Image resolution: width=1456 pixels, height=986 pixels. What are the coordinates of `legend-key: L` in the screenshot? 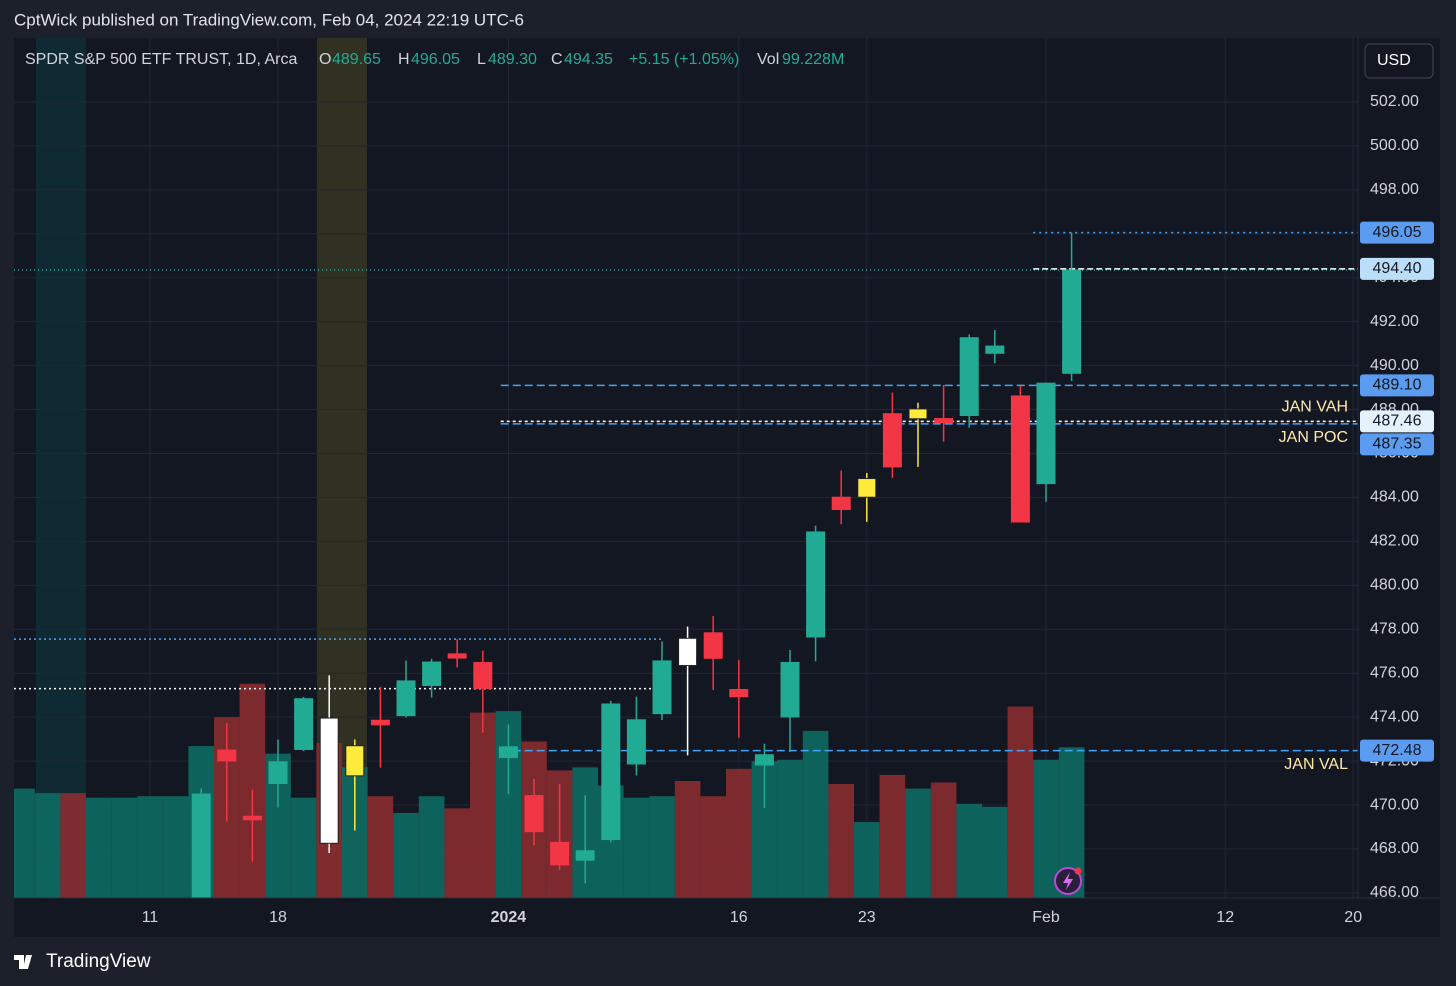 It's located at (481, 59).